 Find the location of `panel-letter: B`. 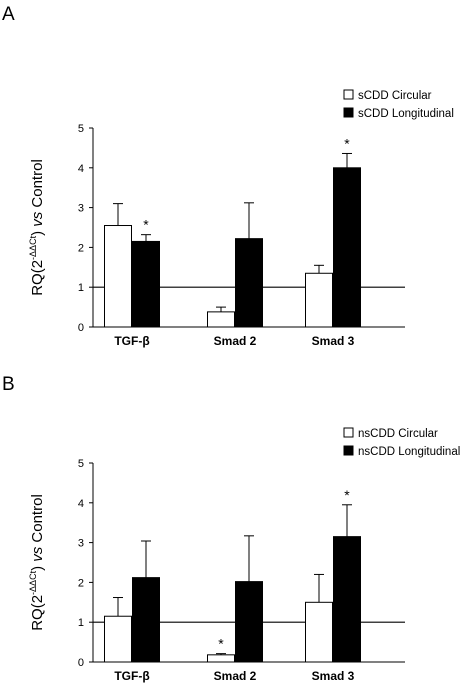

panel-letter: B is located at coordinates (8, 384).